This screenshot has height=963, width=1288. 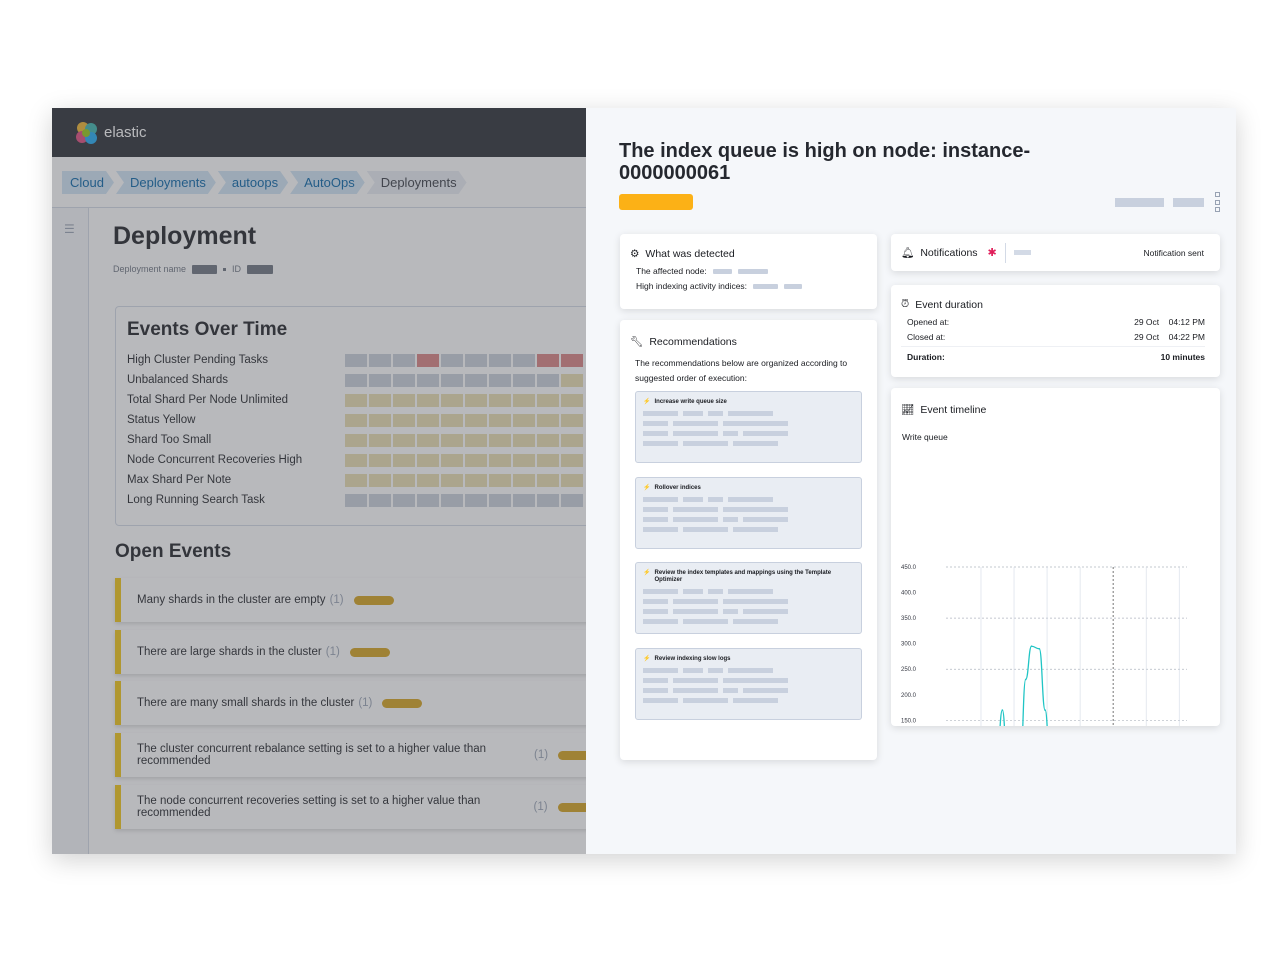 What do you see at coordinates (253, 182) in the screenshot?
I see `breadcrumb-autoops-deployment: autoops` at bounding box center [253, 182].